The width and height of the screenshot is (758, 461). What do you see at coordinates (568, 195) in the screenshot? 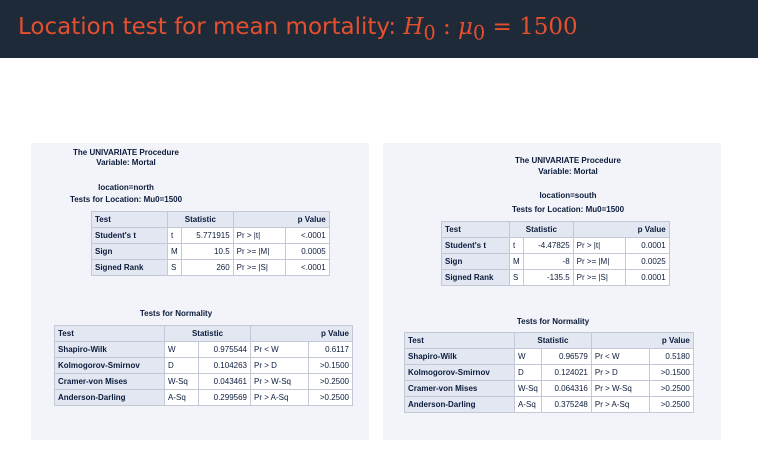
I see `group-label: location=south` at bounding box center [568, 195].